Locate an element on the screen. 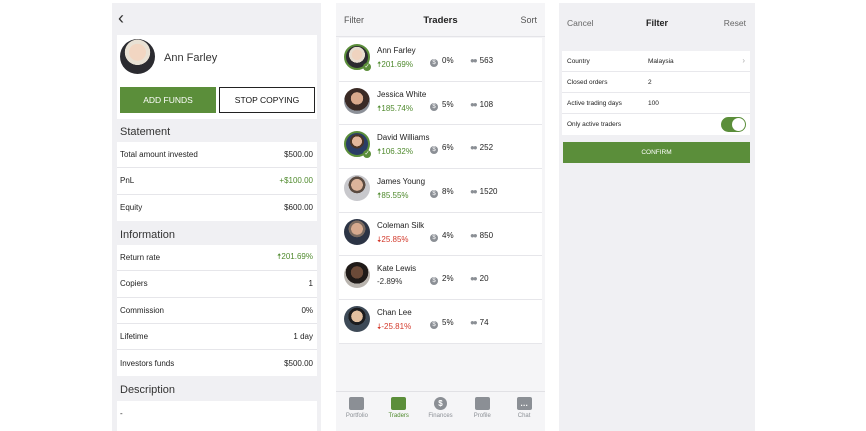 This screenshot has height=431, width=866. commission: $8% is located at coordinates (442, 193).